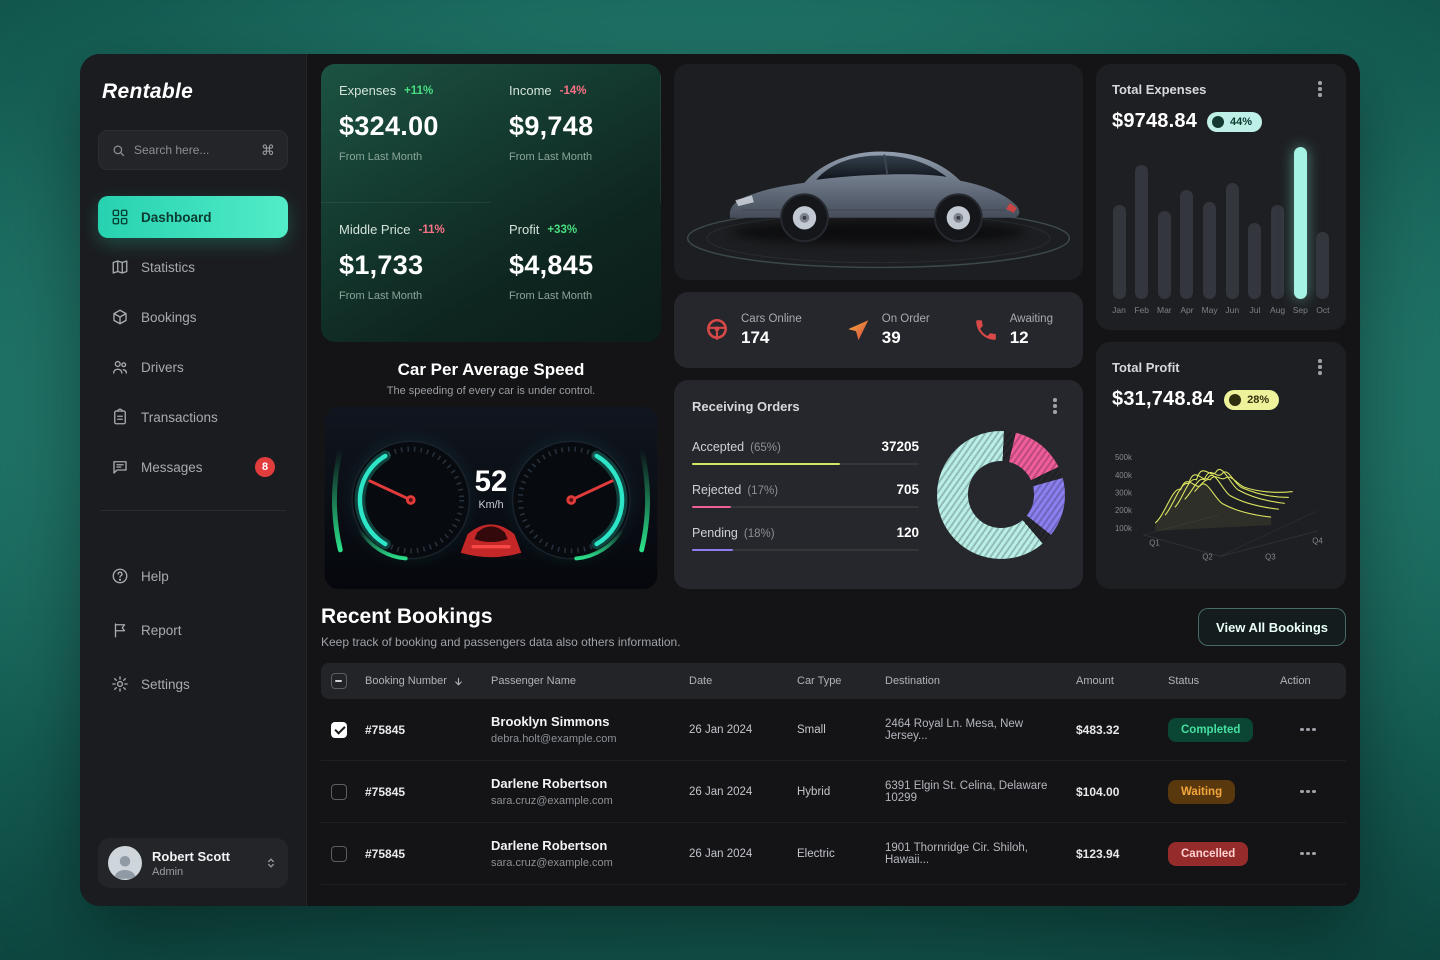  What do you see at coordinates (814, 791) in the screenshot?
I see `car-type: Hybrid` at bounding box center [814, 791].